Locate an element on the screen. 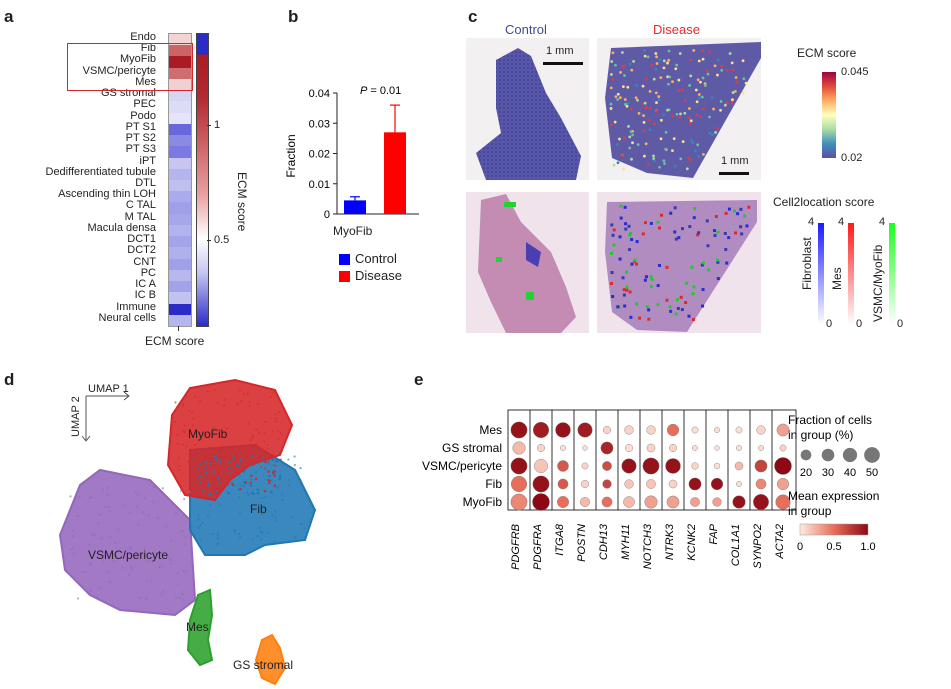  colorbar-tick-label: 1 is located at coordinates (217, 125).